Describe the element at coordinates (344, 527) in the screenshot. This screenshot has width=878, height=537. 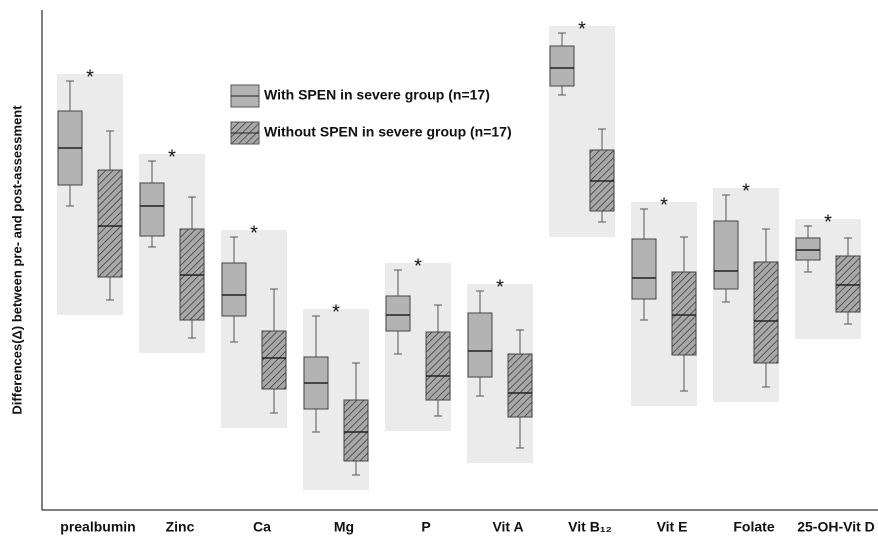
I see `x-tick-label: Mg` at that location.